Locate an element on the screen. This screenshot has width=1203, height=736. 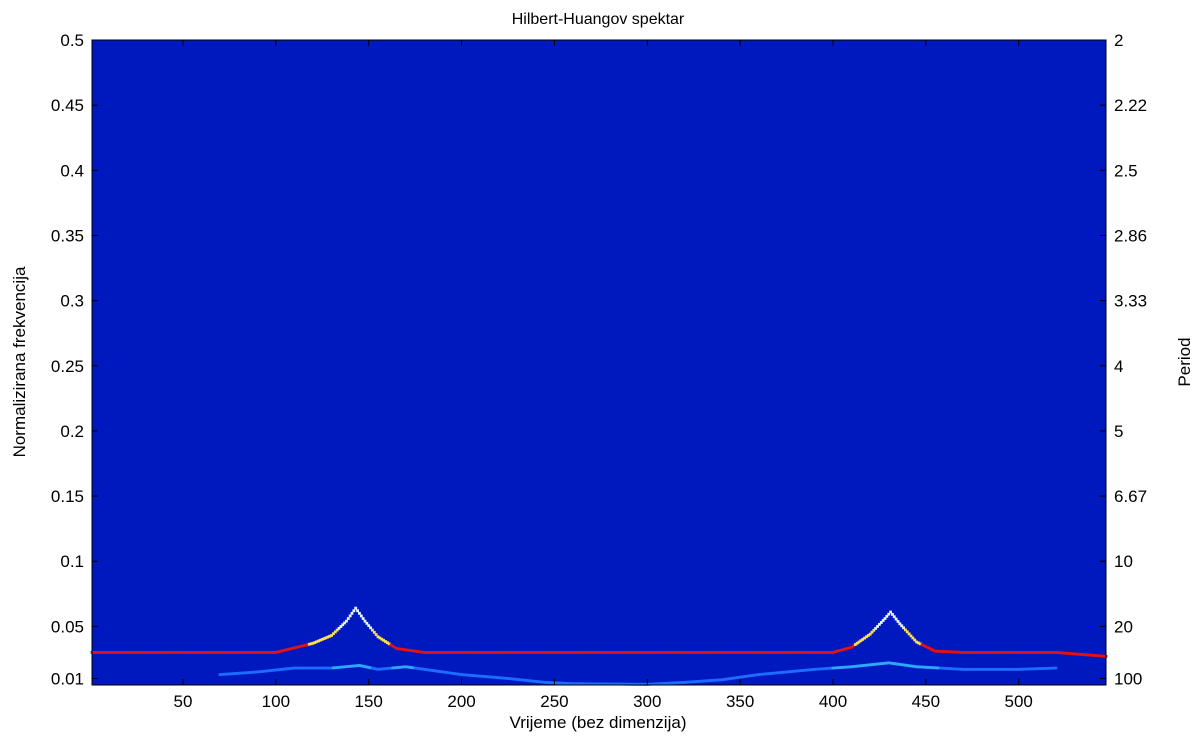
y-tick-label: 0.45 is located at coordinates (67, 105).